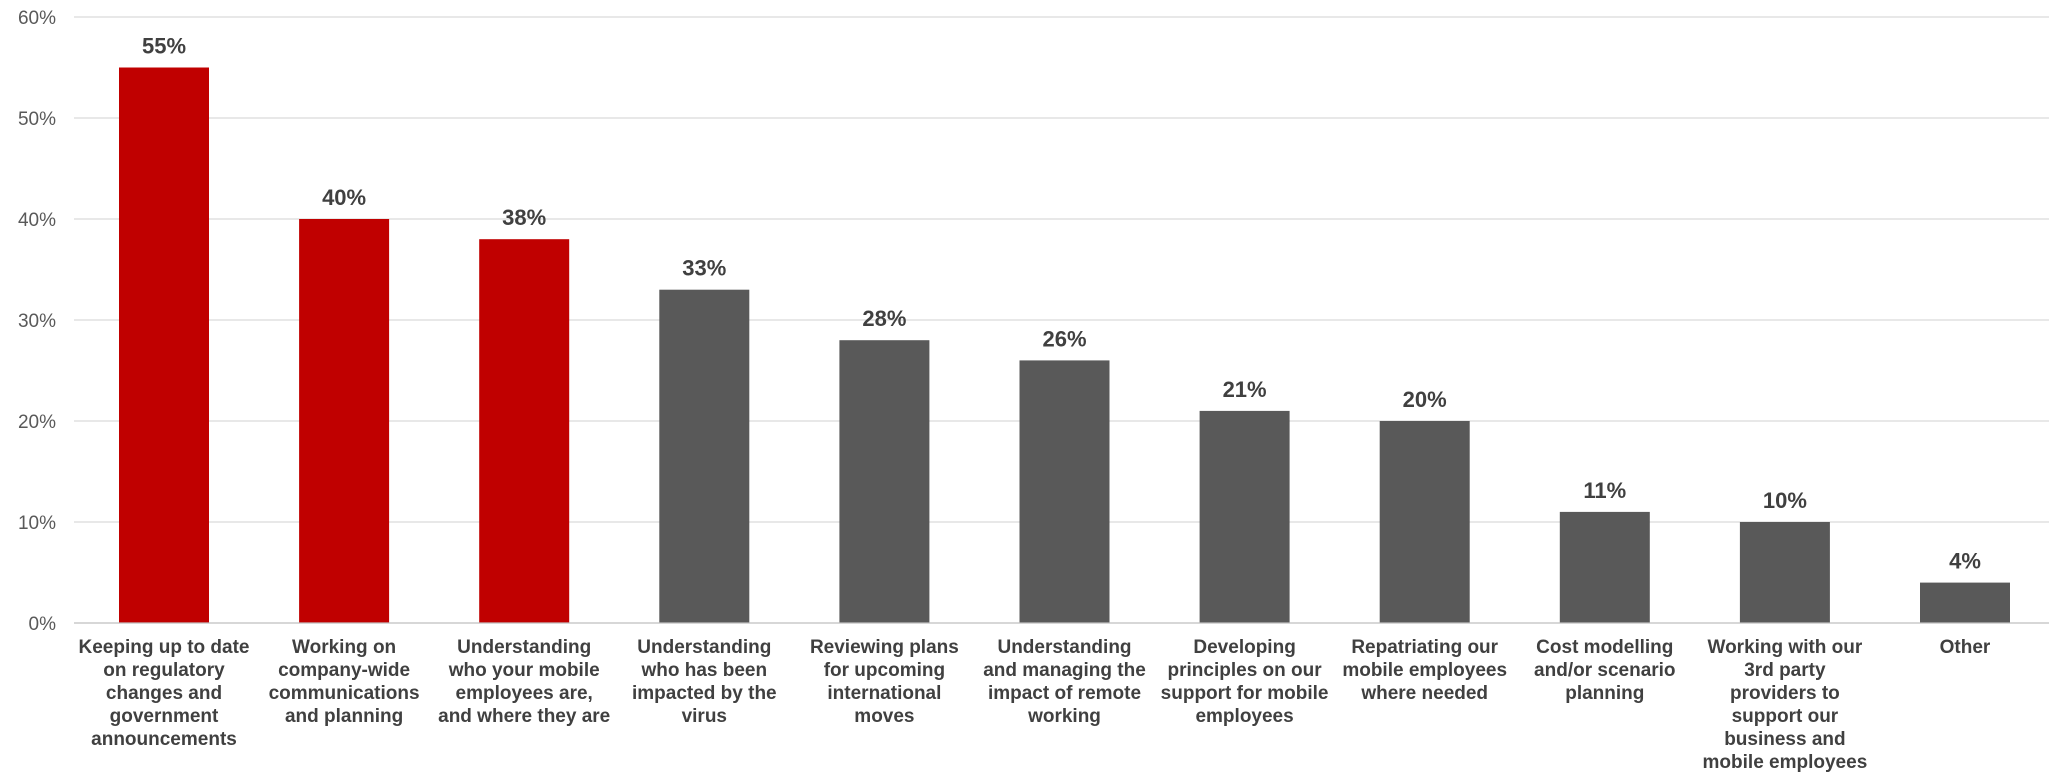  I want to click on data-label: 55%, so click(164, 46).